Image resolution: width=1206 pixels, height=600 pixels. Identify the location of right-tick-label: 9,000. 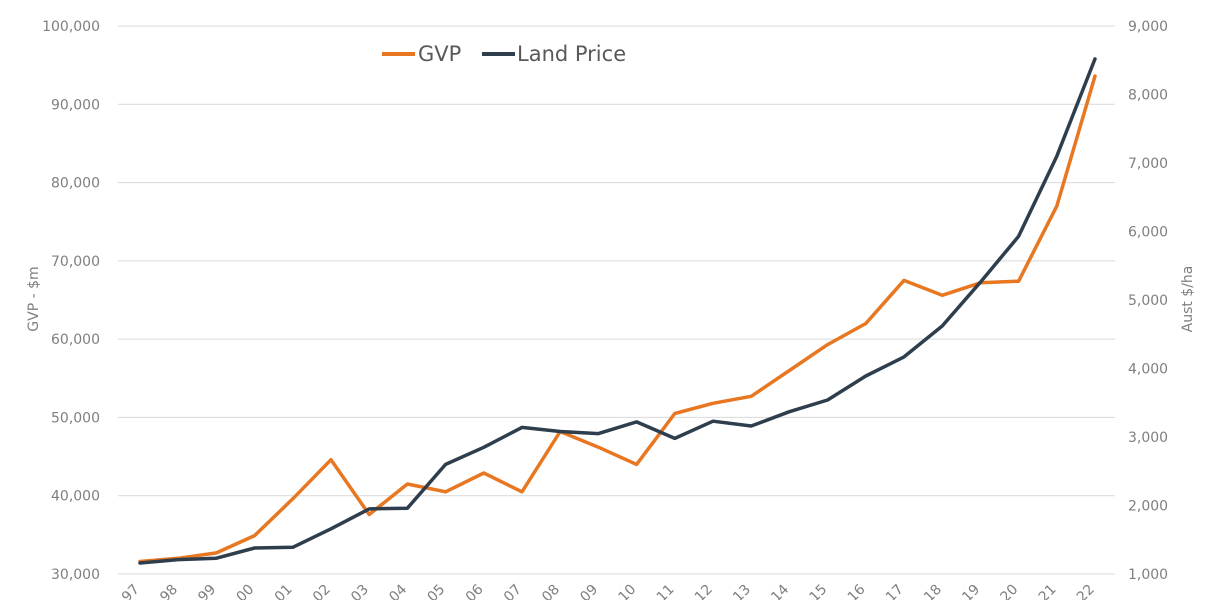
(1148, 27).